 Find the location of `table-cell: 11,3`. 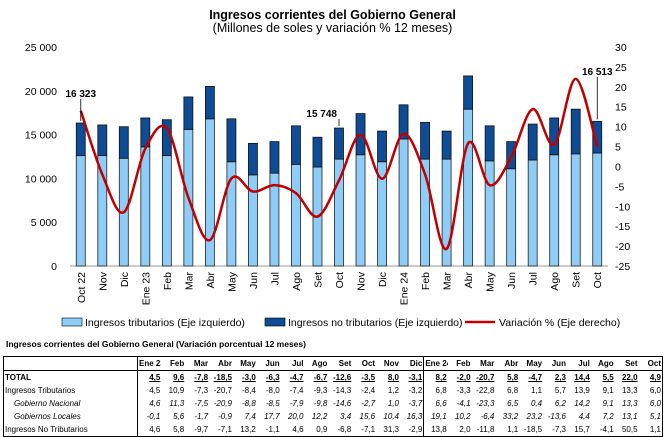

table-cell: 11,3 is located at coordinates (177, 403).